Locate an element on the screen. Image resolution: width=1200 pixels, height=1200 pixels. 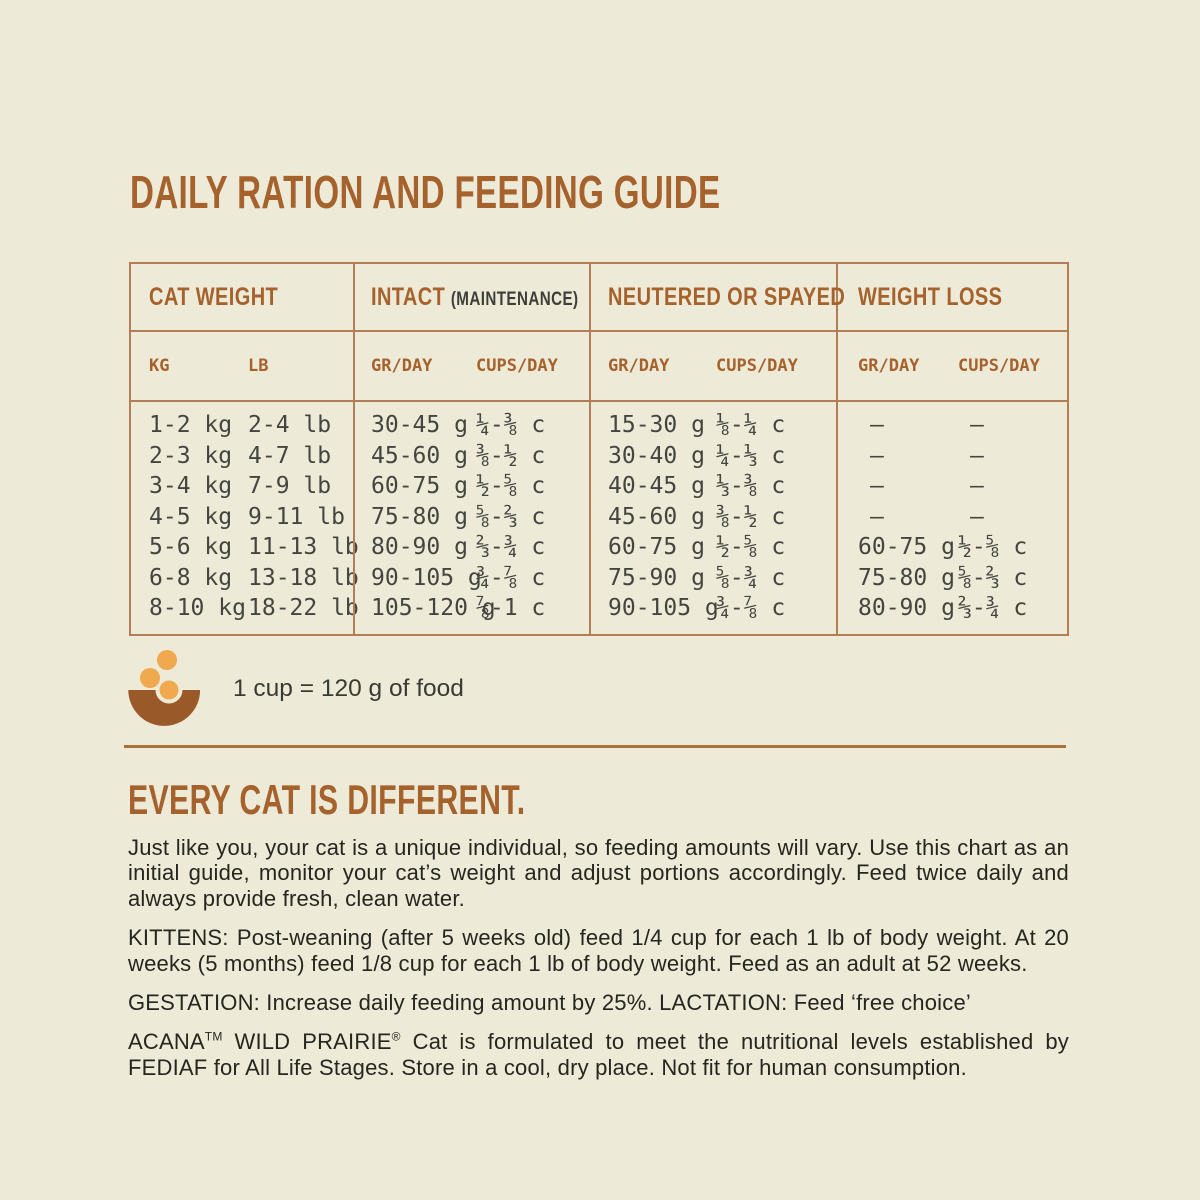
trademark-symbol: TM is located at coordinates (213, 1037).